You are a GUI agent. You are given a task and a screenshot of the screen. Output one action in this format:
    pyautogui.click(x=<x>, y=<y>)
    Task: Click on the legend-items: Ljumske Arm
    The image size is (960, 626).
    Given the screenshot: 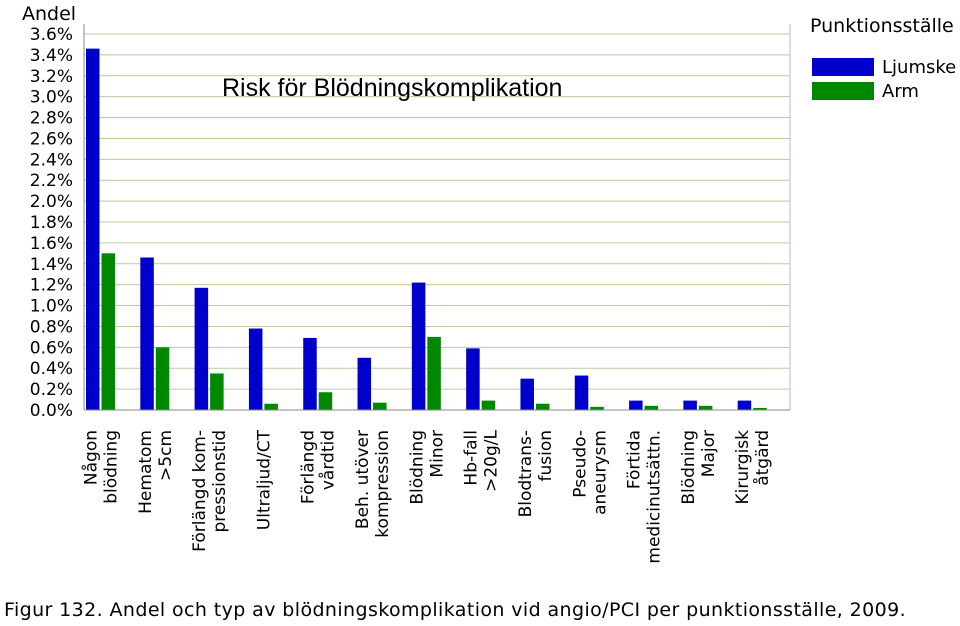 What is the action you would take?
    pyautogui.click(x=884, y=79)
    